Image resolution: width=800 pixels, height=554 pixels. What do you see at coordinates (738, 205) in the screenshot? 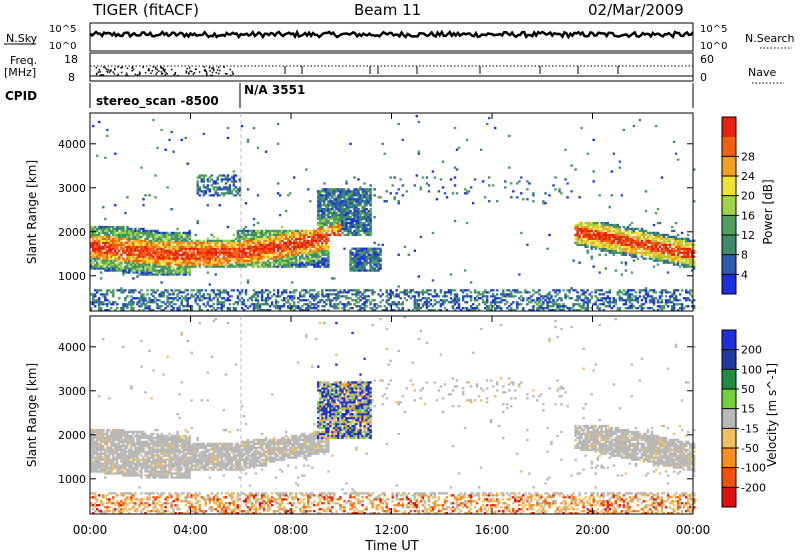
I see `power-colorbar: 4 8 12 16 20 24 28` at bounding box center [738, 205].